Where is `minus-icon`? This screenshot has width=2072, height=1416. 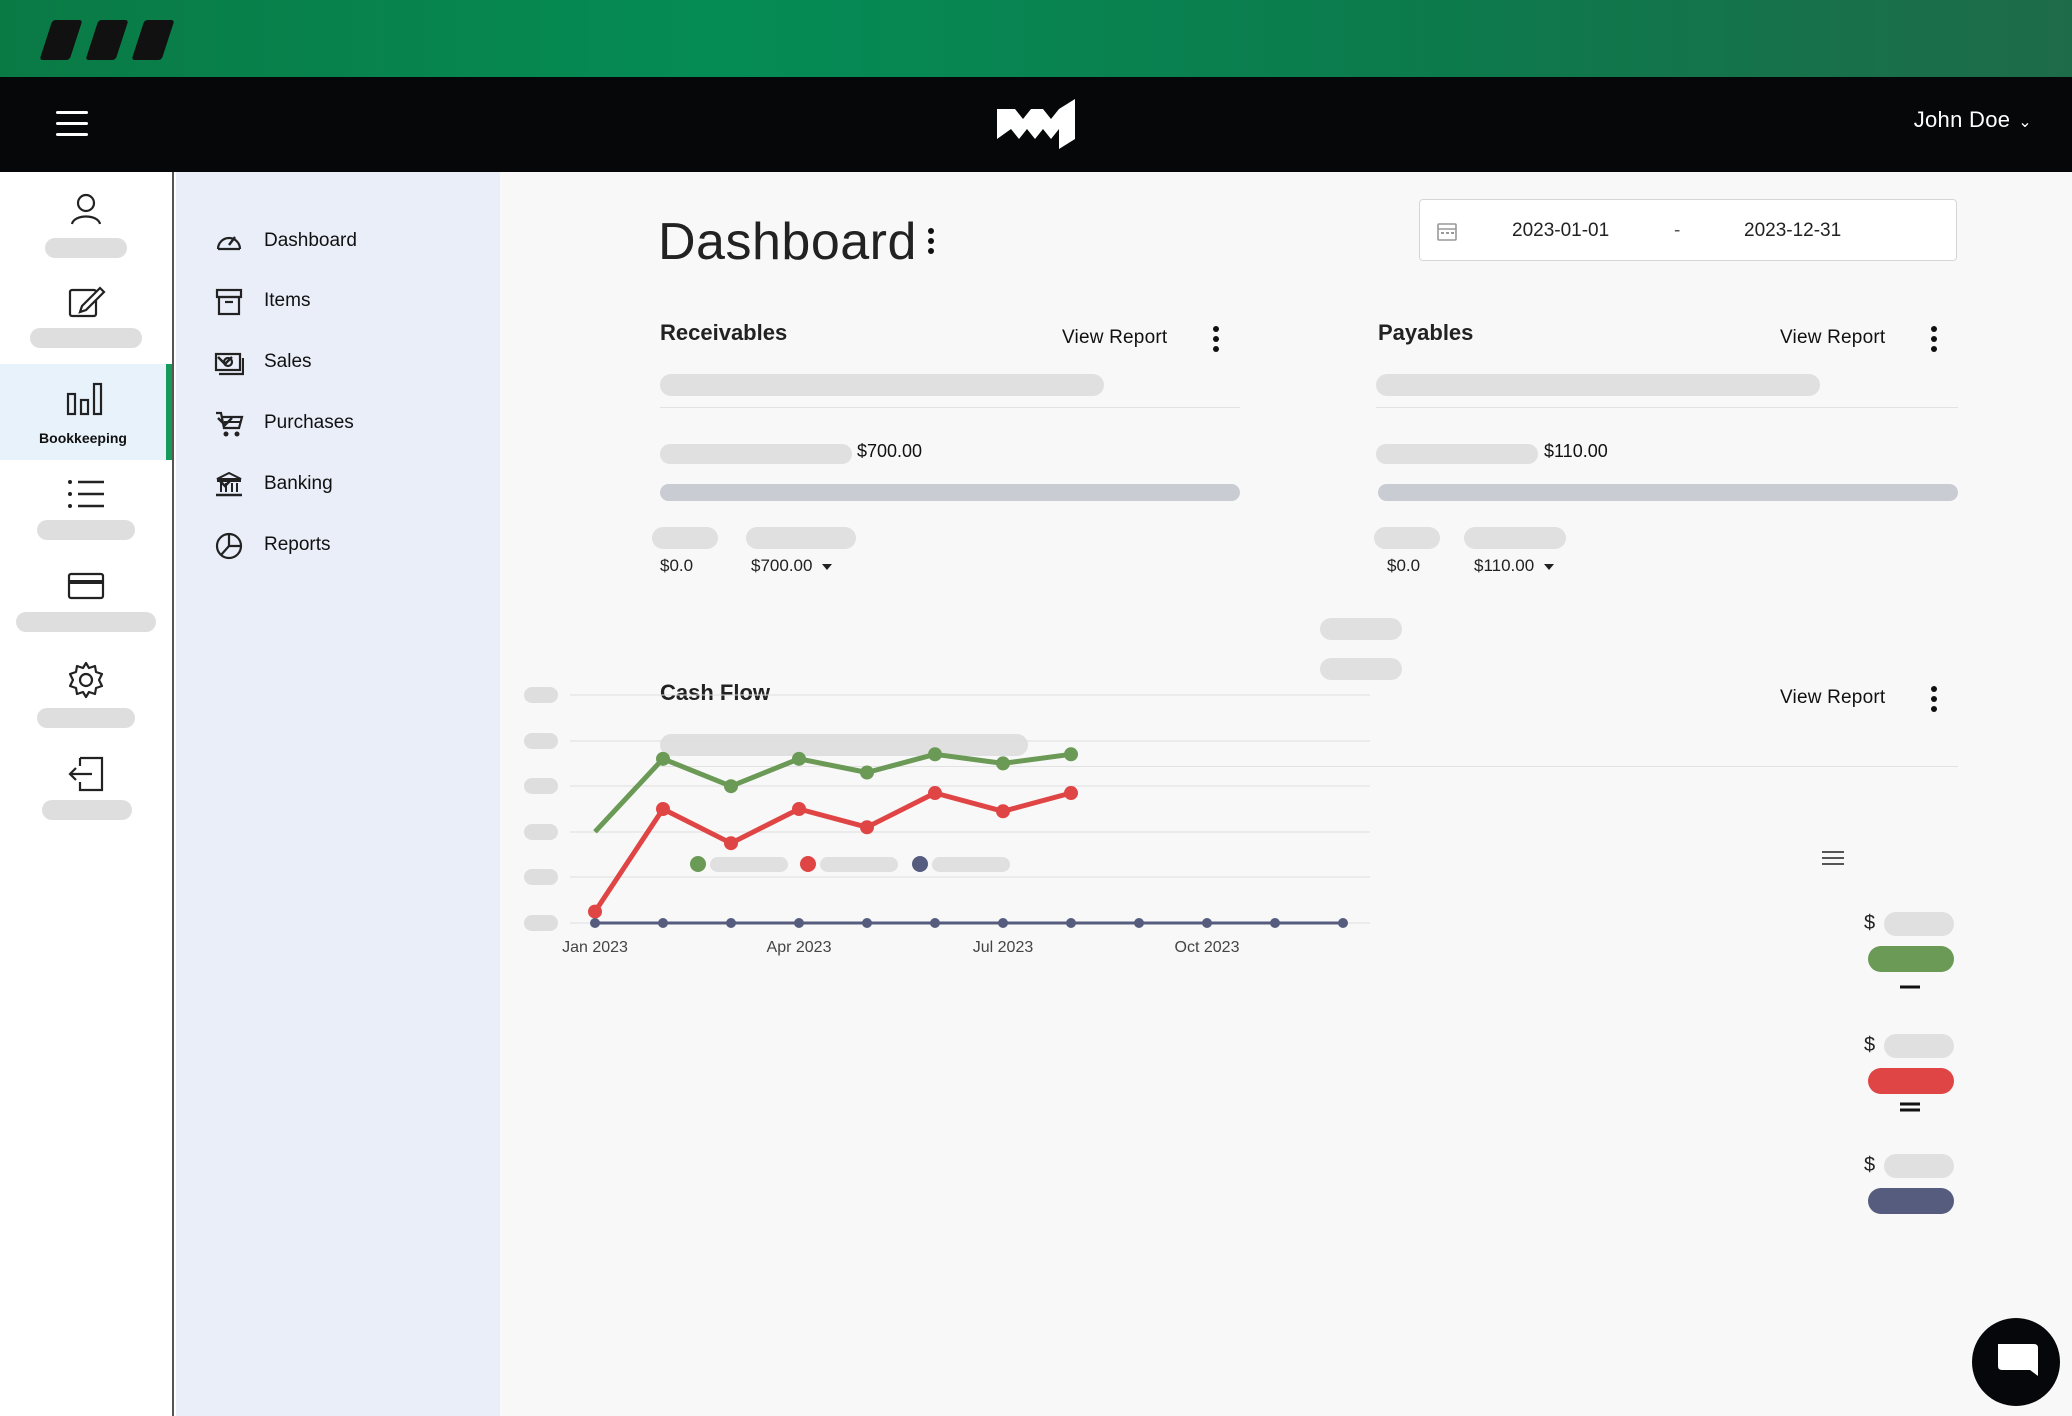
minus-icon is located at coordinates (1910, 987).